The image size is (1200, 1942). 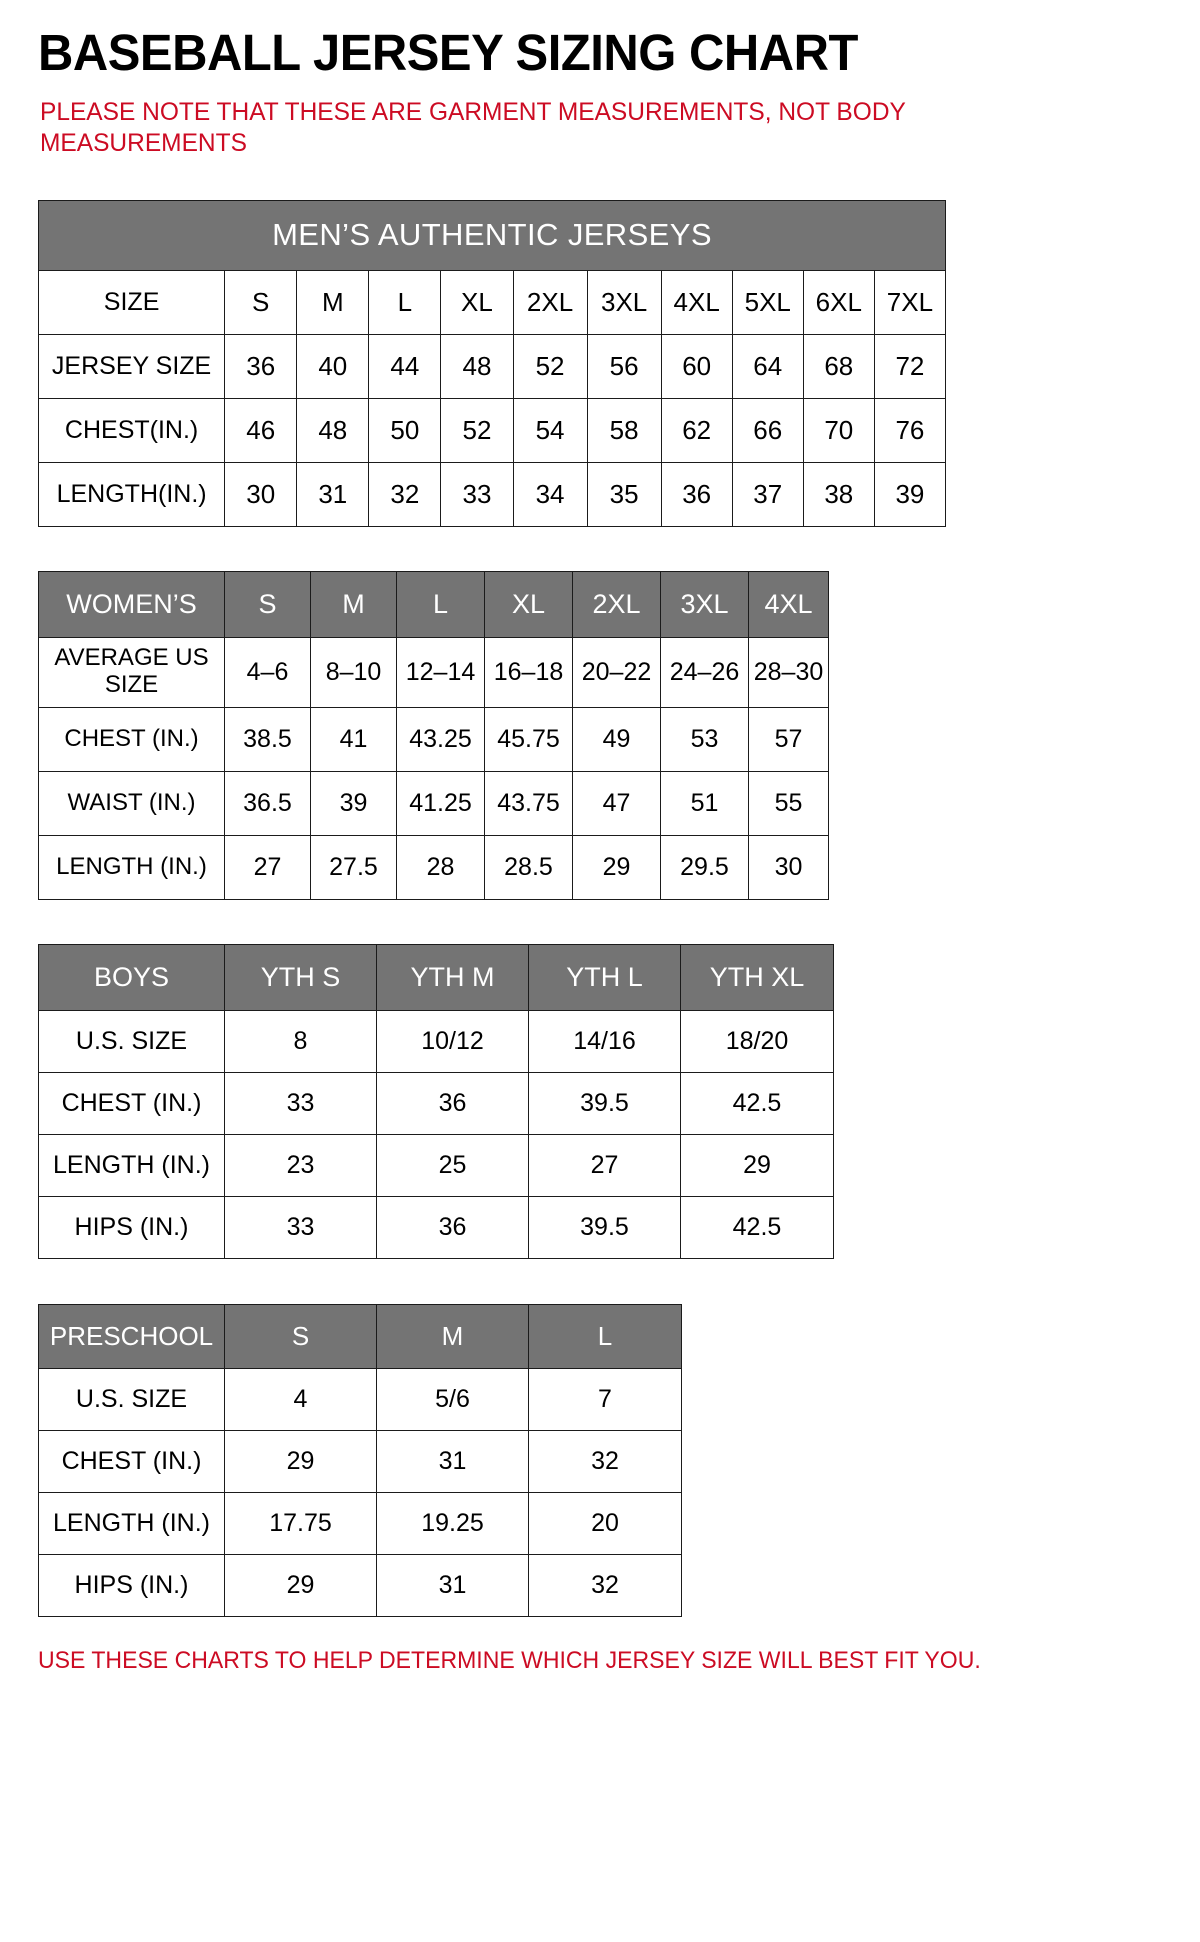 What do you see at coordinates (624, 366) in the screenshot?
I see `table-cell: 56` at bounding box center [624, 366].